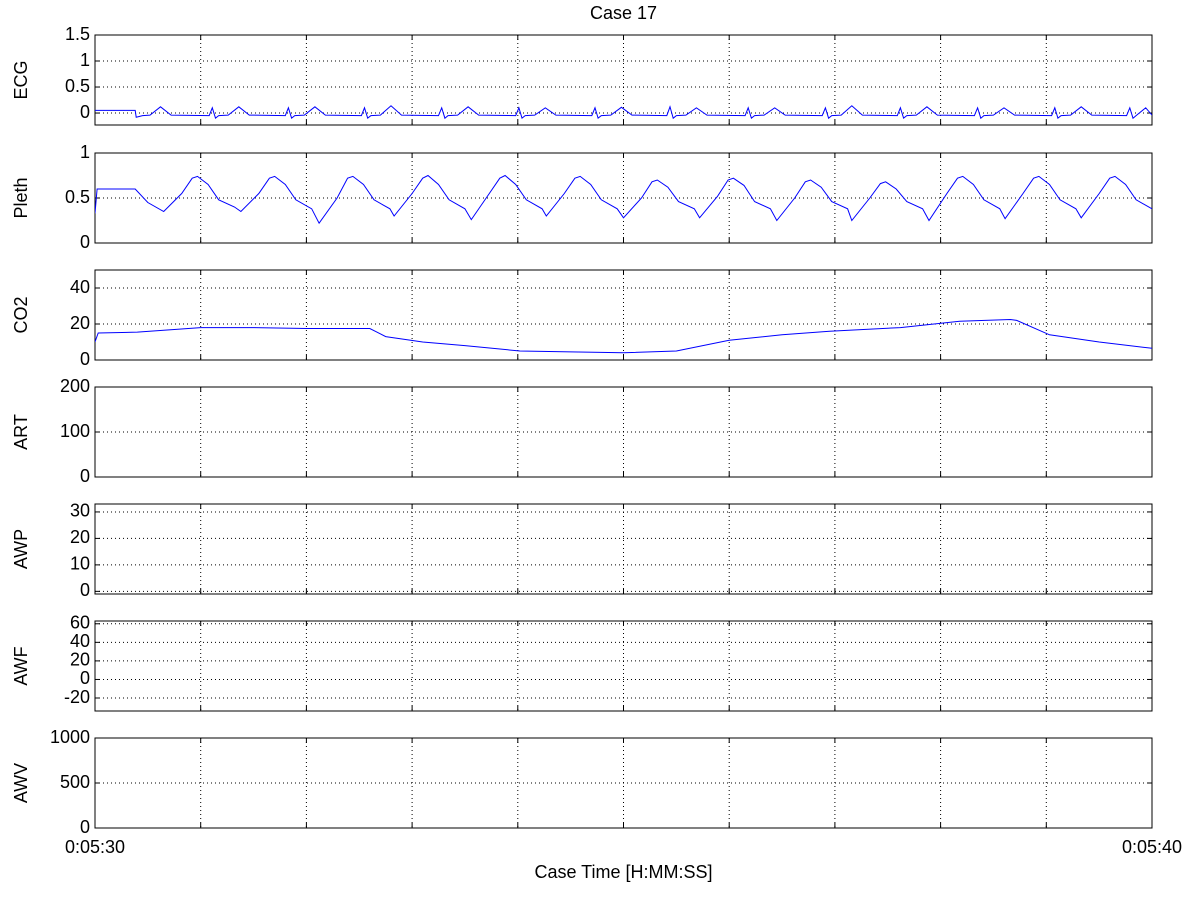 Image resolution: width=1200 pixels, height=900 pixels. Describe the element at coordinates (75, 386) in the screenshot. I see `y-tick-label: 200` at that location.